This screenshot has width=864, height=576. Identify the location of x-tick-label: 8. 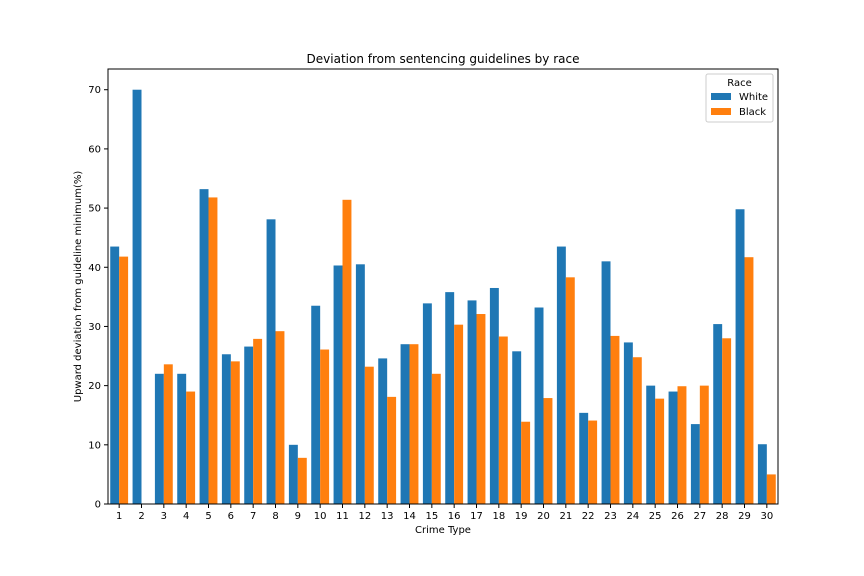
(275, 516).